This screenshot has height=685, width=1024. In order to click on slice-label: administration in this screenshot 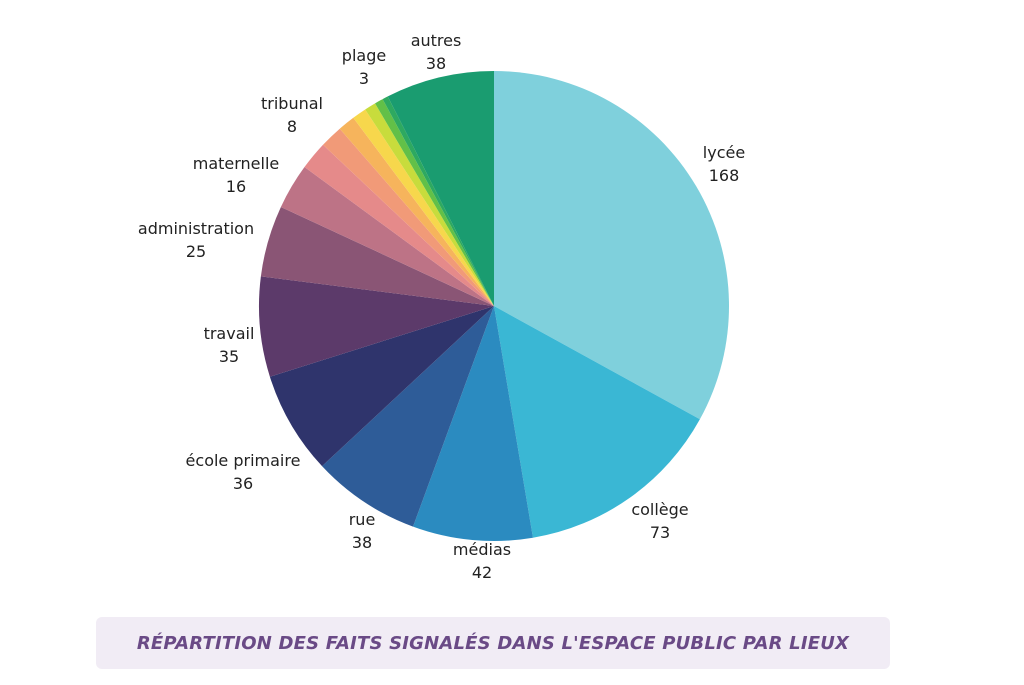, I will do `click(196, 228)`.